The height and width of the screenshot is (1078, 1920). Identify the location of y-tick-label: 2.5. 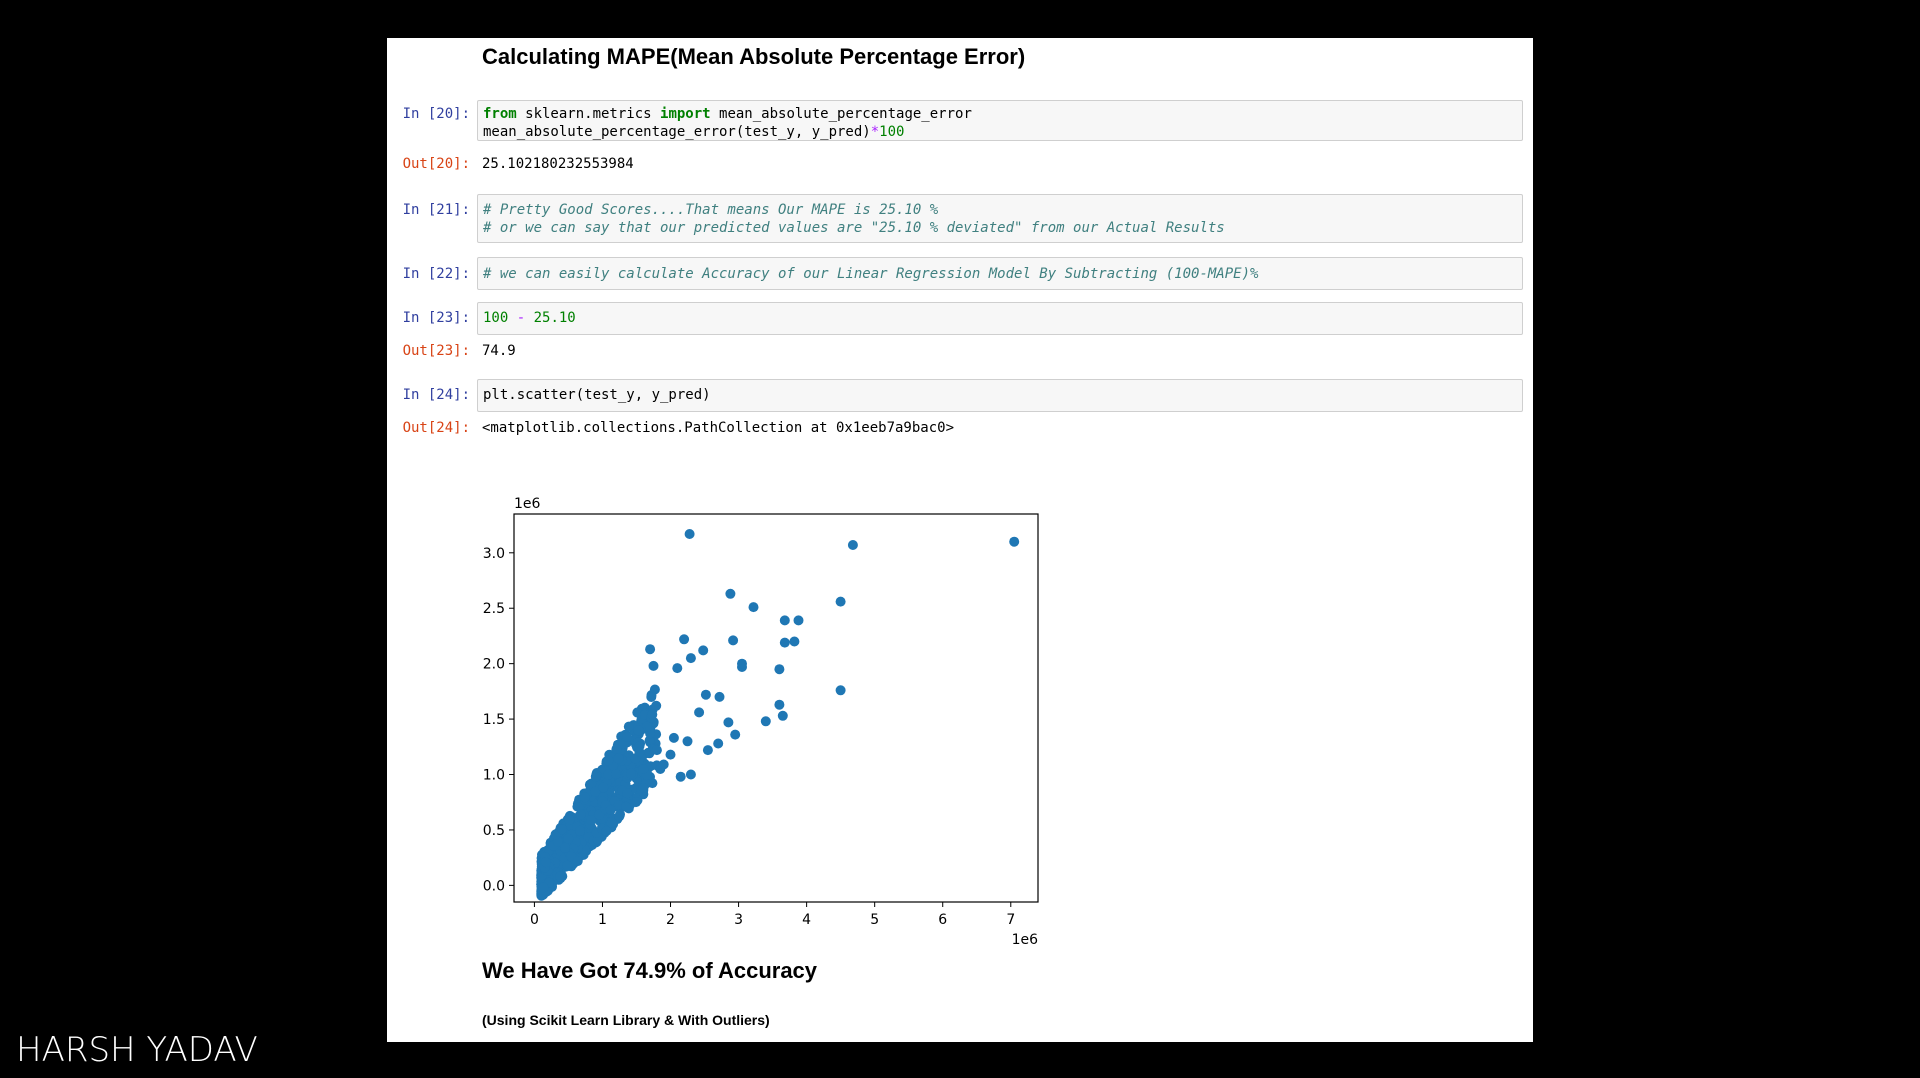
(494, 609).